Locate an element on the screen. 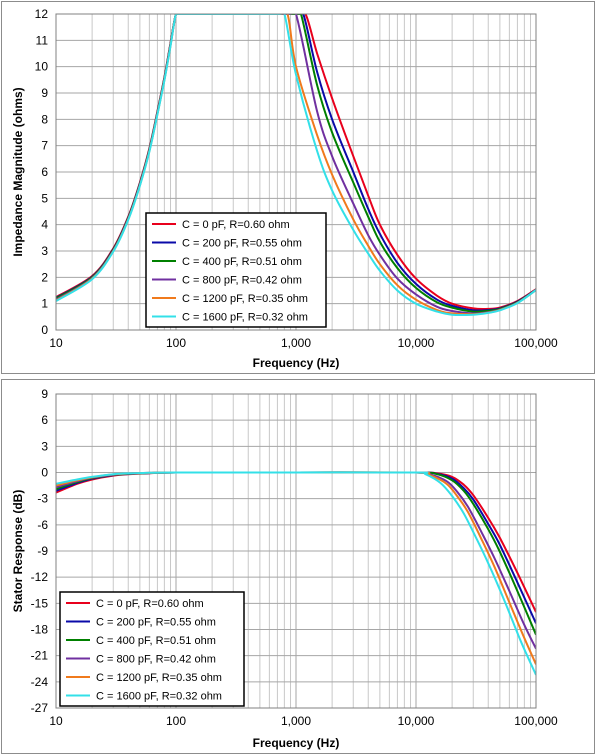 Image resolution: width=598 pixels, height=756 pixels. y-tick-label: 11 is located at coordinates (42, 40).